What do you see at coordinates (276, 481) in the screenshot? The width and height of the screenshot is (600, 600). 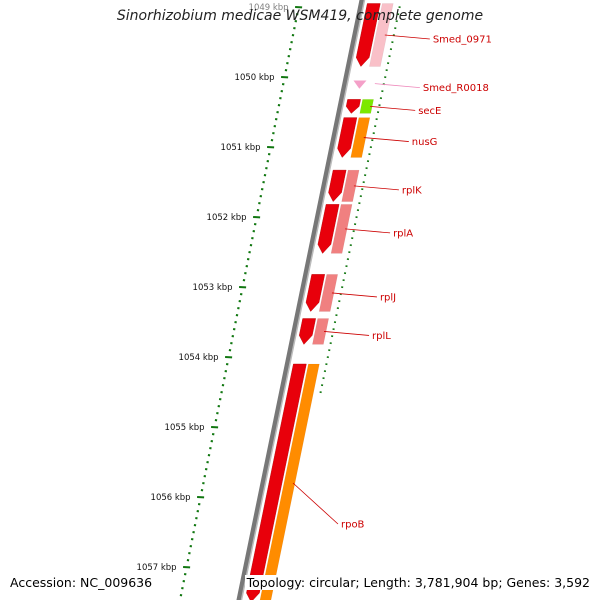 I see `gene-arrow-rpob` at bounding box center [276, 481].